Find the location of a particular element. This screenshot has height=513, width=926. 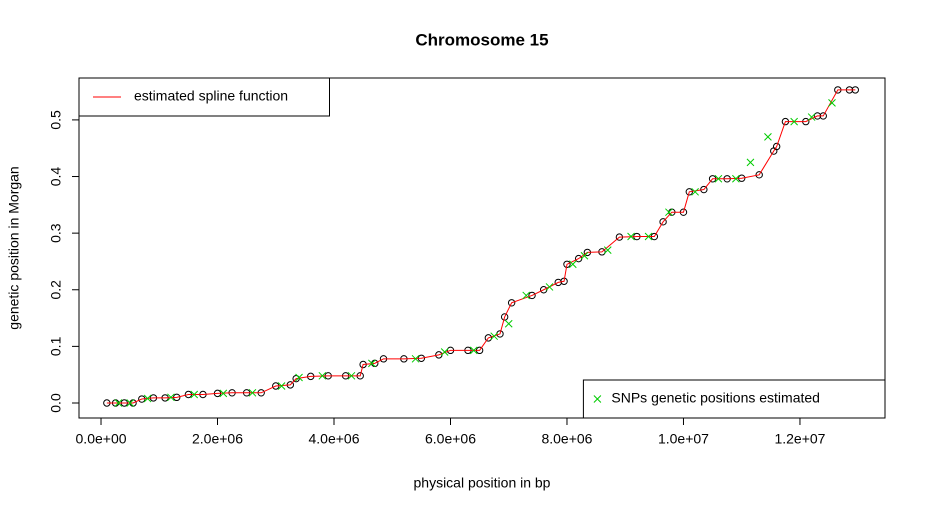

y-tick-label: 0.0 is located at coordinates (56, 403).